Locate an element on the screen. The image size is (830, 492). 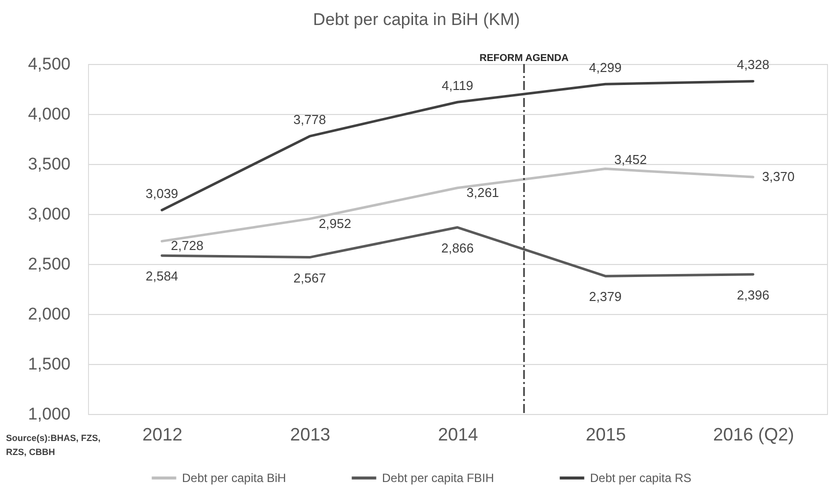
data-label: 2,379 is located at coordinates (605, 296).